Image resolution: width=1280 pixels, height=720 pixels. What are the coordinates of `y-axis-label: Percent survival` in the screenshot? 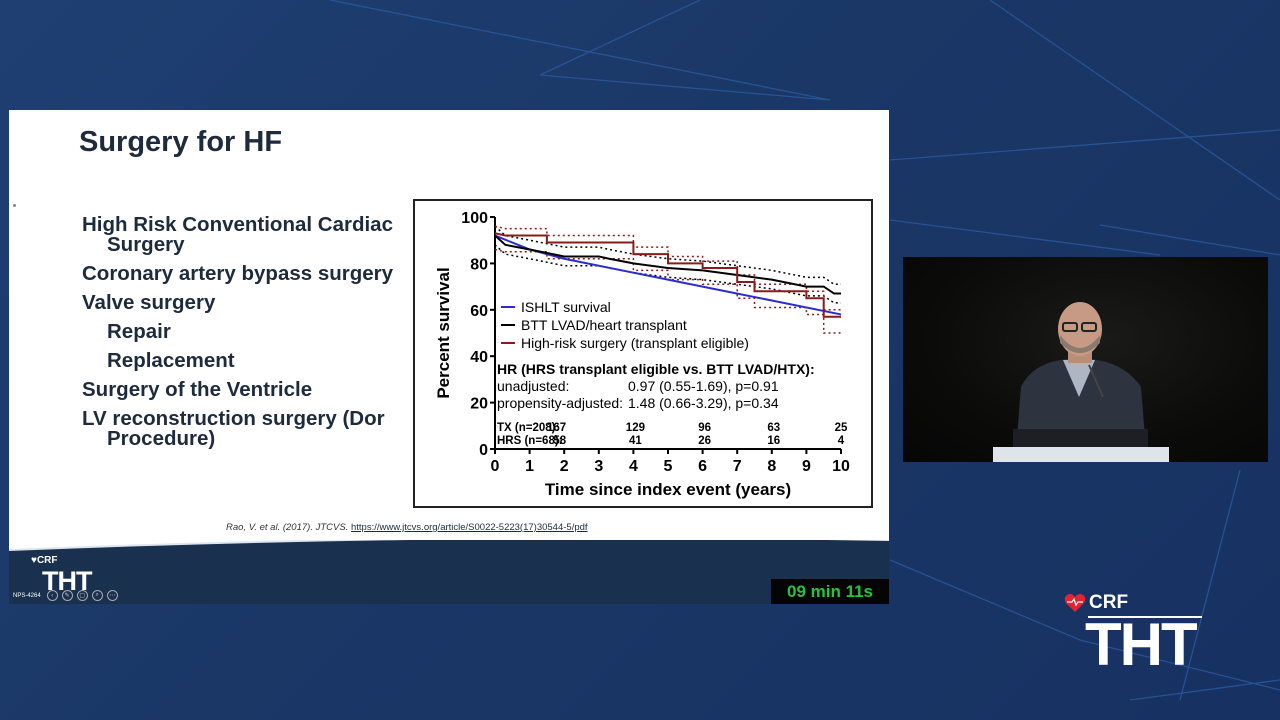 It's located at (443, 332).